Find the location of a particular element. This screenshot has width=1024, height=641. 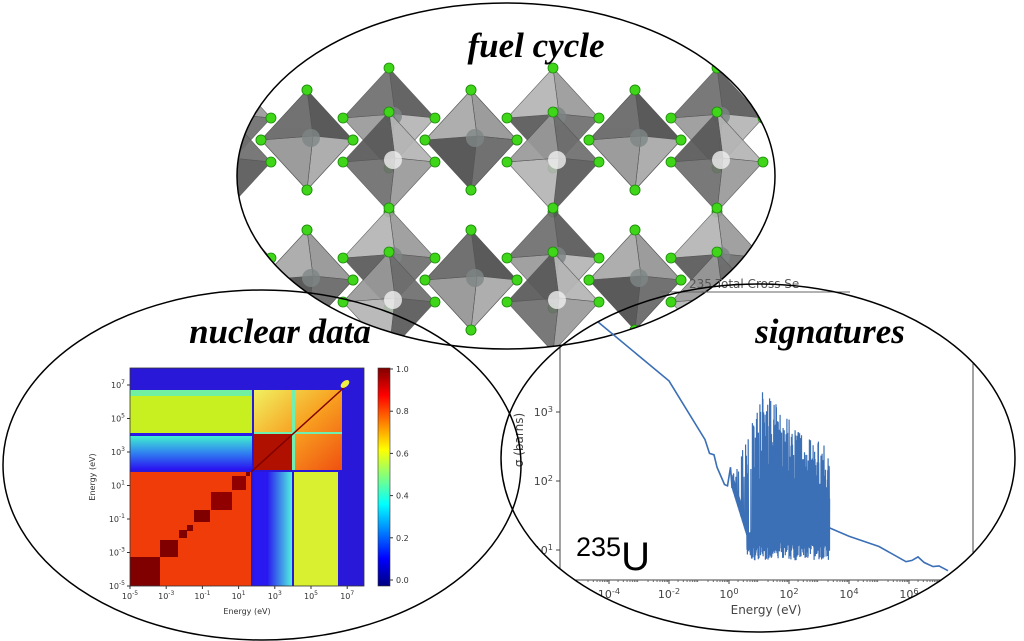

tick-exponent: -5 is located at coordinates (135, 593).